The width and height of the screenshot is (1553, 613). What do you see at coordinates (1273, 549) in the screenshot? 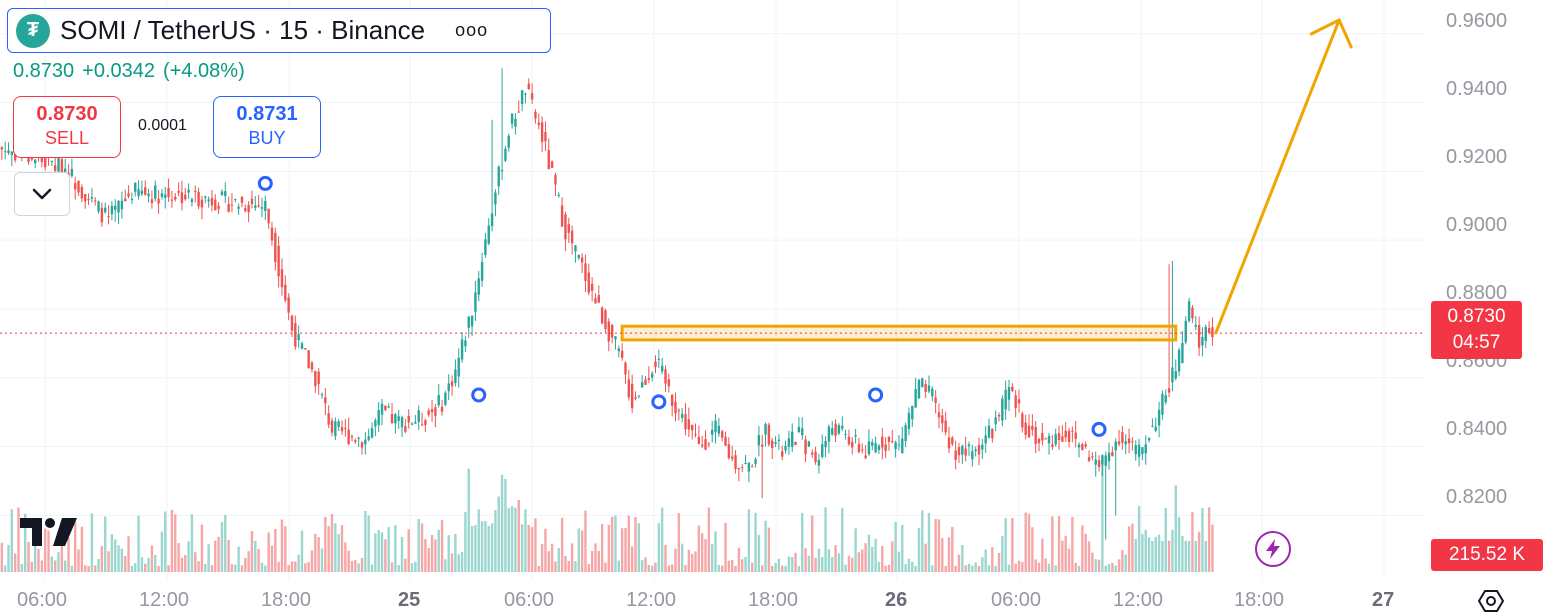
I see `lightning-bolt-icon` at bounding box center [1273, 549].